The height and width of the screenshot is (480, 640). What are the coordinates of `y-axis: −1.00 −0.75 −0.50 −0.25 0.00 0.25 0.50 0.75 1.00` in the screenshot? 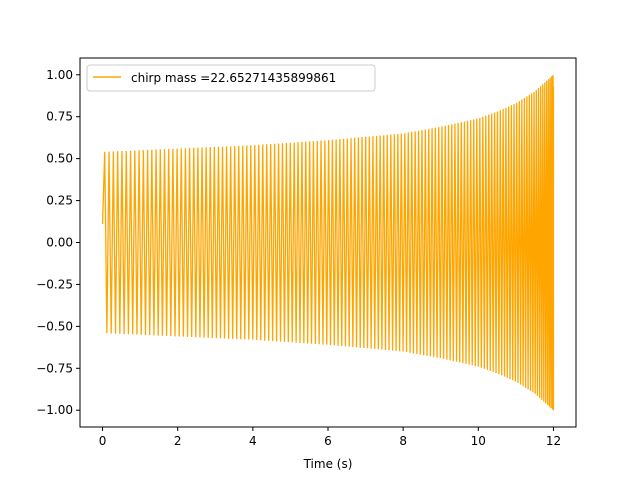 It's located at (58, 242).